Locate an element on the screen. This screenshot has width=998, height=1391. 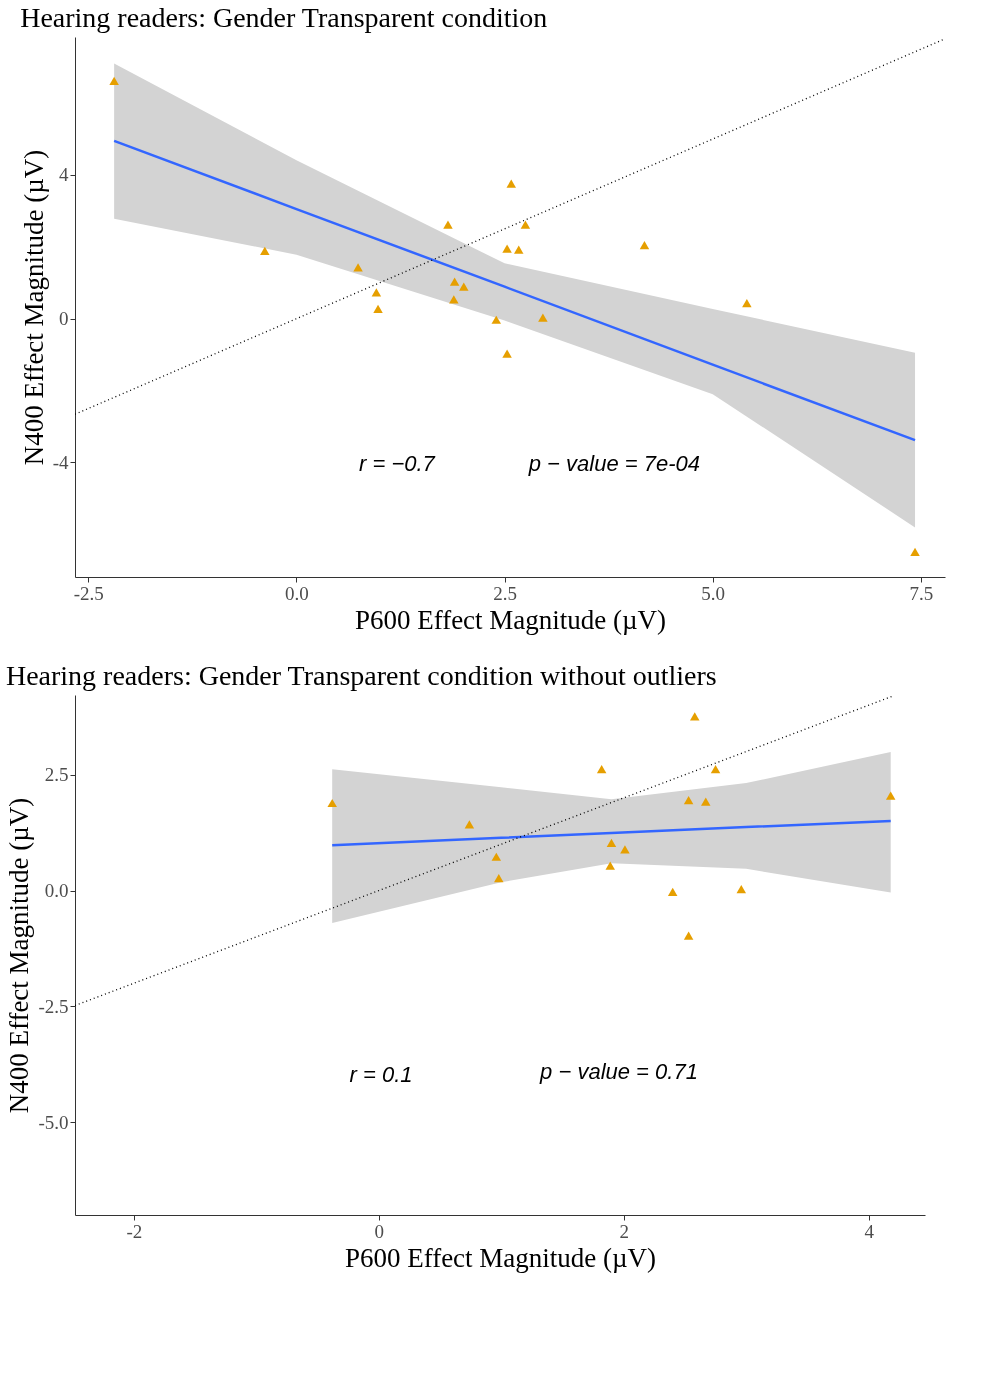
annotation: r = 0.1 is located at coordinates (381, 1074).